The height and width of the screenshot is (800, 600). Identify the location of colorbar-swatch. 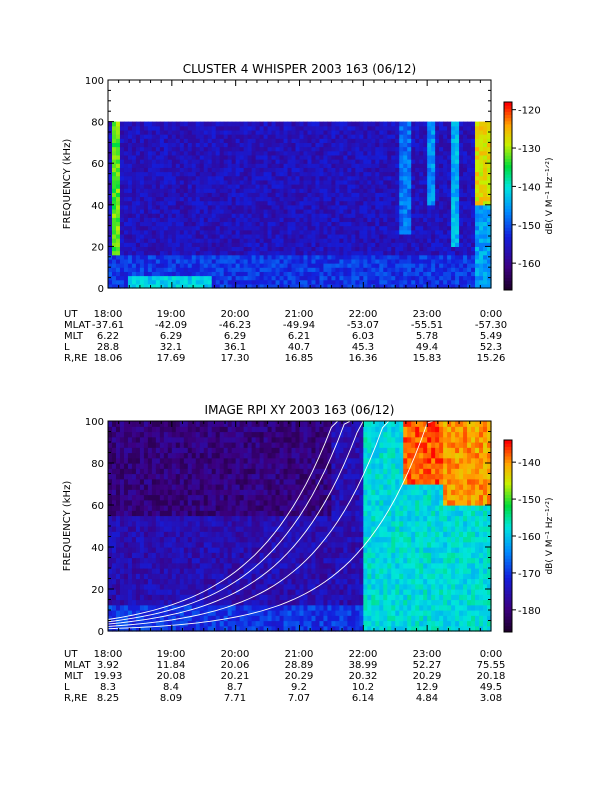
(508, 235).